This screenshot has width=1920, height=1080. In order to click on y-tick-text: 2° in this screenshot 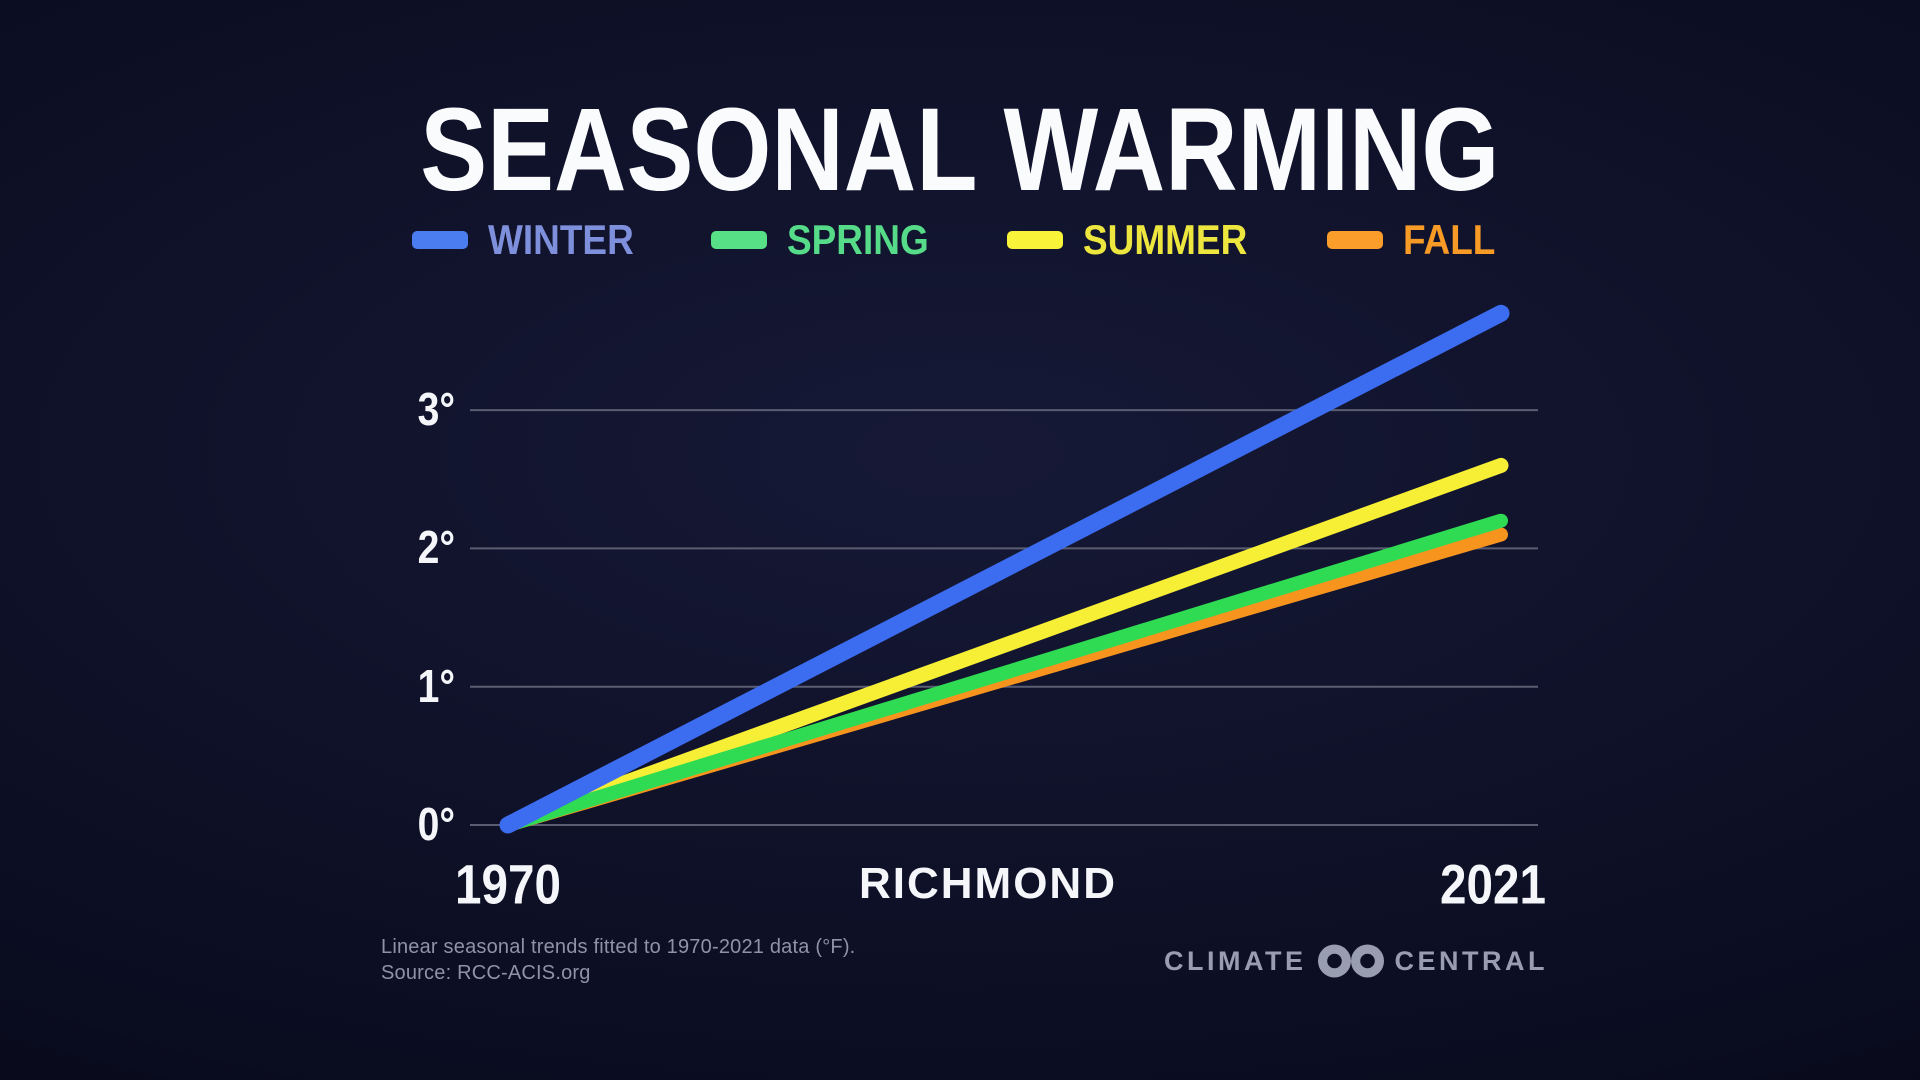, I will do `click(436, 547)`.